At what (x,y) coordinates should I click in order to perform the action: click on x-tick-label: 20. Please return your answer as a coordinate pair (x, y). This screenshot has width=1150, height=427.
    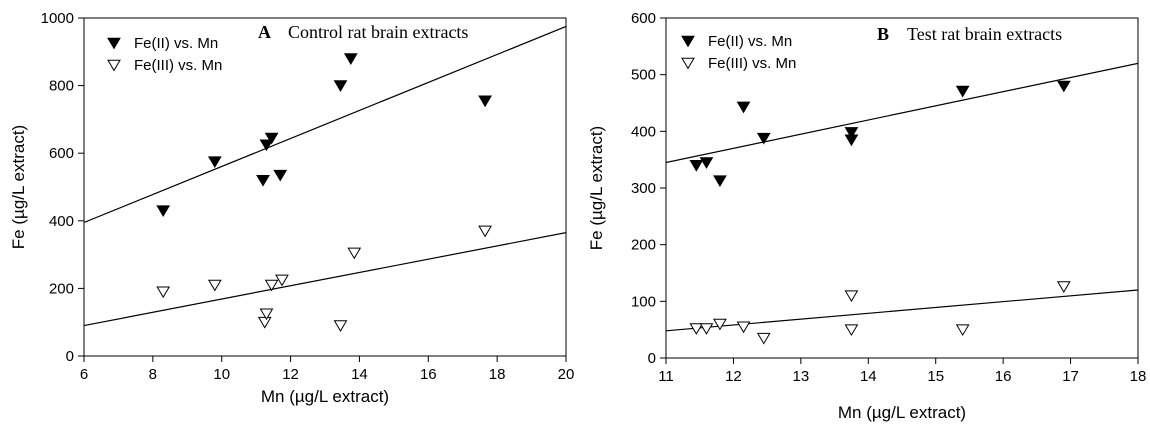
    Looking at the image, I should click on (566, 374).